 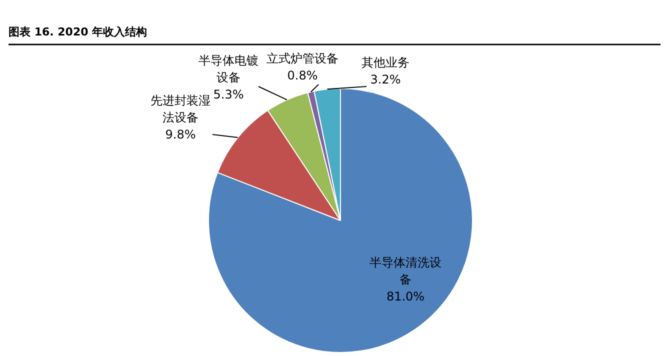 What do you see at coordinates (302, 59) in the screenshot?
I see `slice-label: 立式炉管设备` at bounding box center [302, 59].